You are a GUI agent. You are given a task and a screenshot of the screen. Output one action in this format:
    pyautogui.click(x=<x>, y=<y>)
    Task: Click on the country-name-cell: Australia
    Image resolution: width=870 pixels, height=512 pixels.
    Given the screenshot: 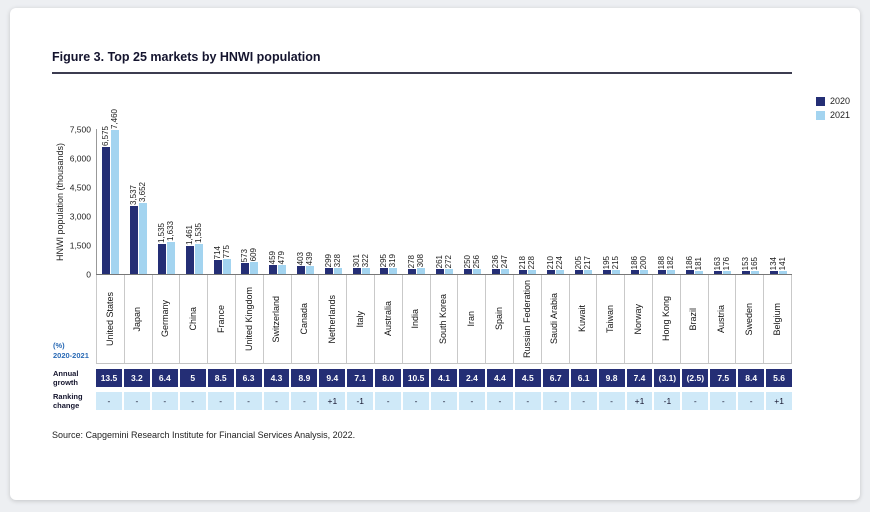 What is the action you would take?
    pyautogui.click(x=389, y=319)
    